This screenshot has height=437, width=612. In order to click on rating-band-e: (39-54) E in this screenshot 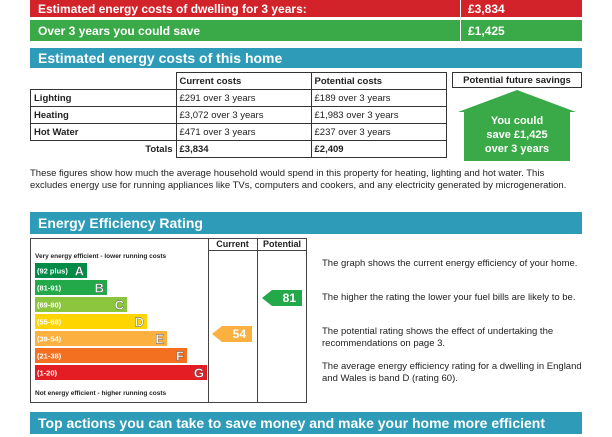, I will do `click(101, 338)`.